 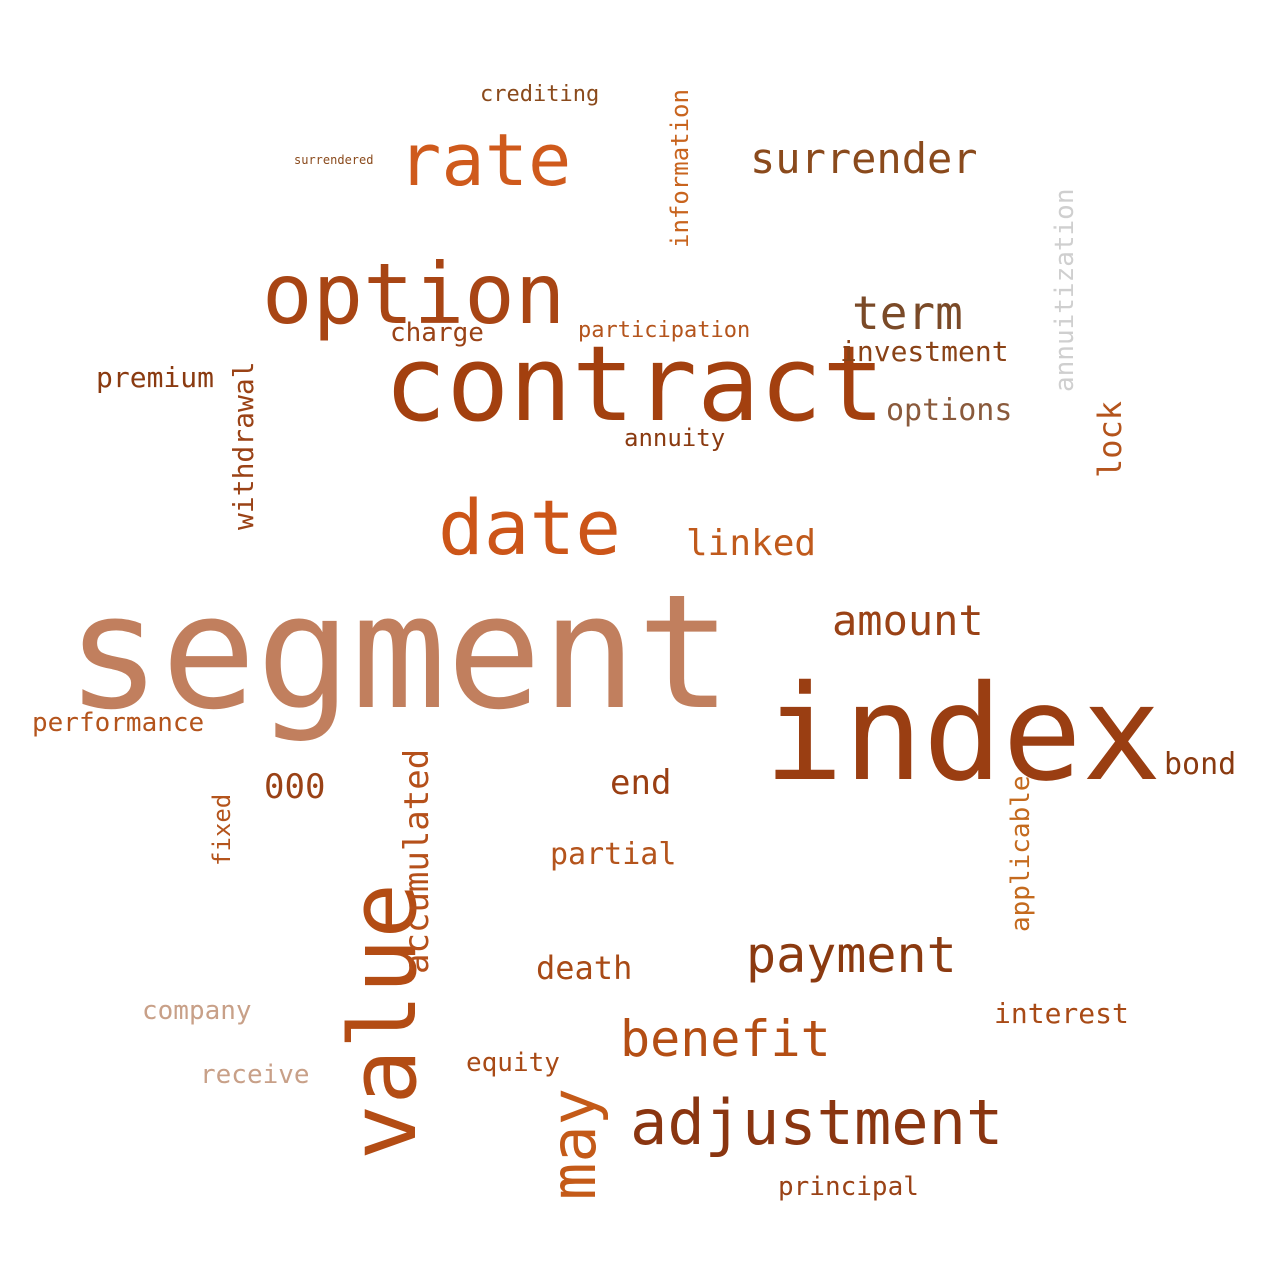 I want to click on word-performance: performance, so click(x=118, y=723).